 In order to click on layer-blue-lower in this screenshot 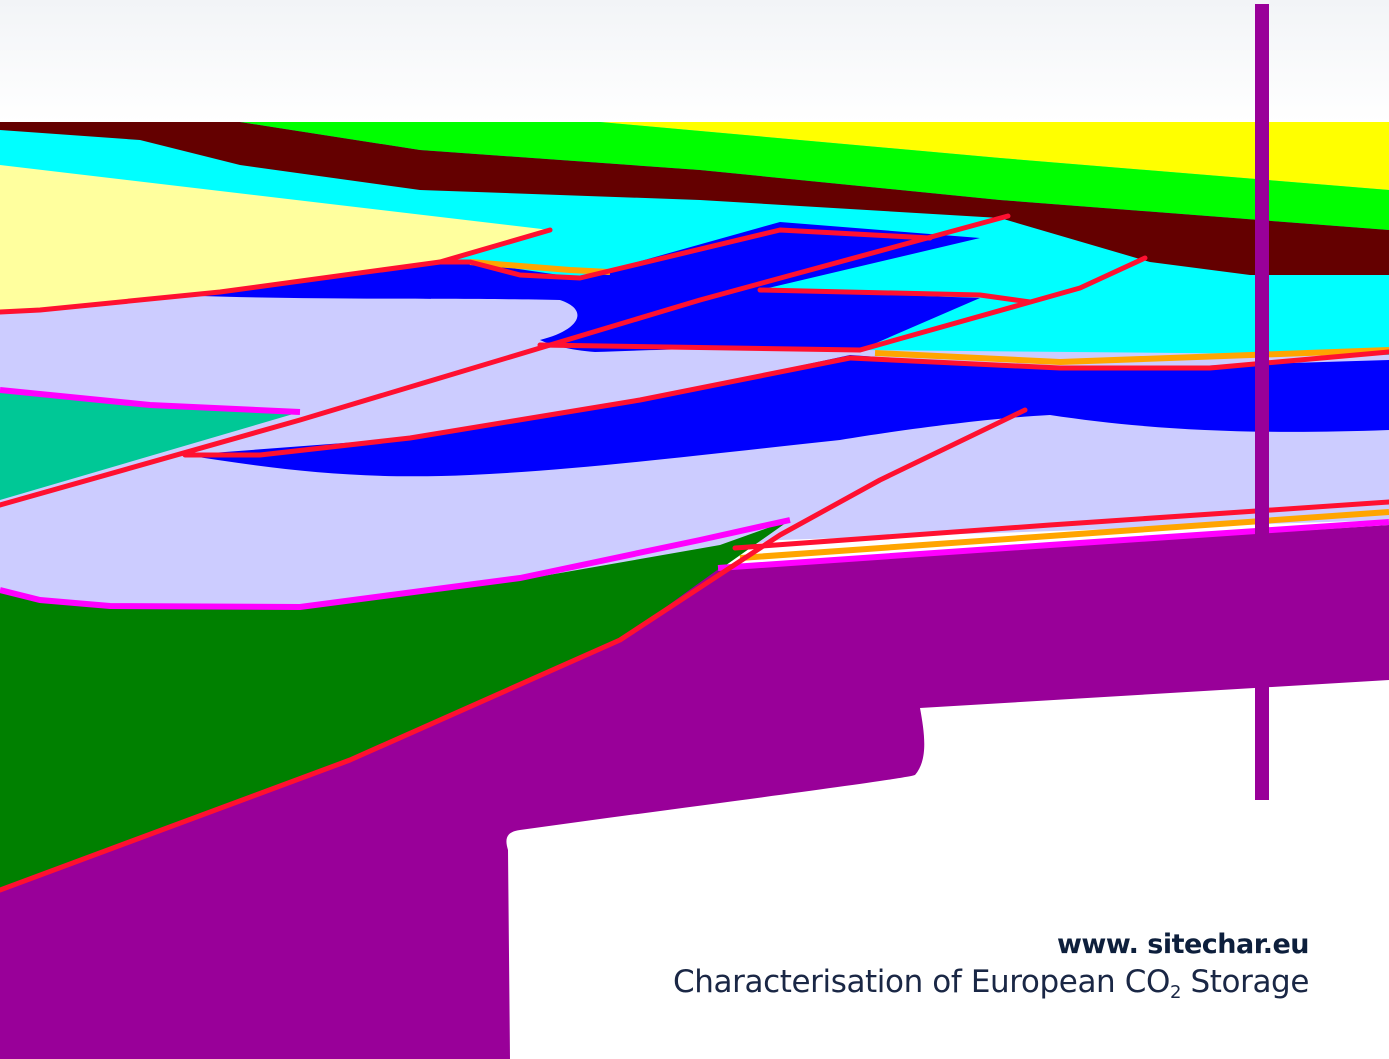, I will do `click(787, 416)`.